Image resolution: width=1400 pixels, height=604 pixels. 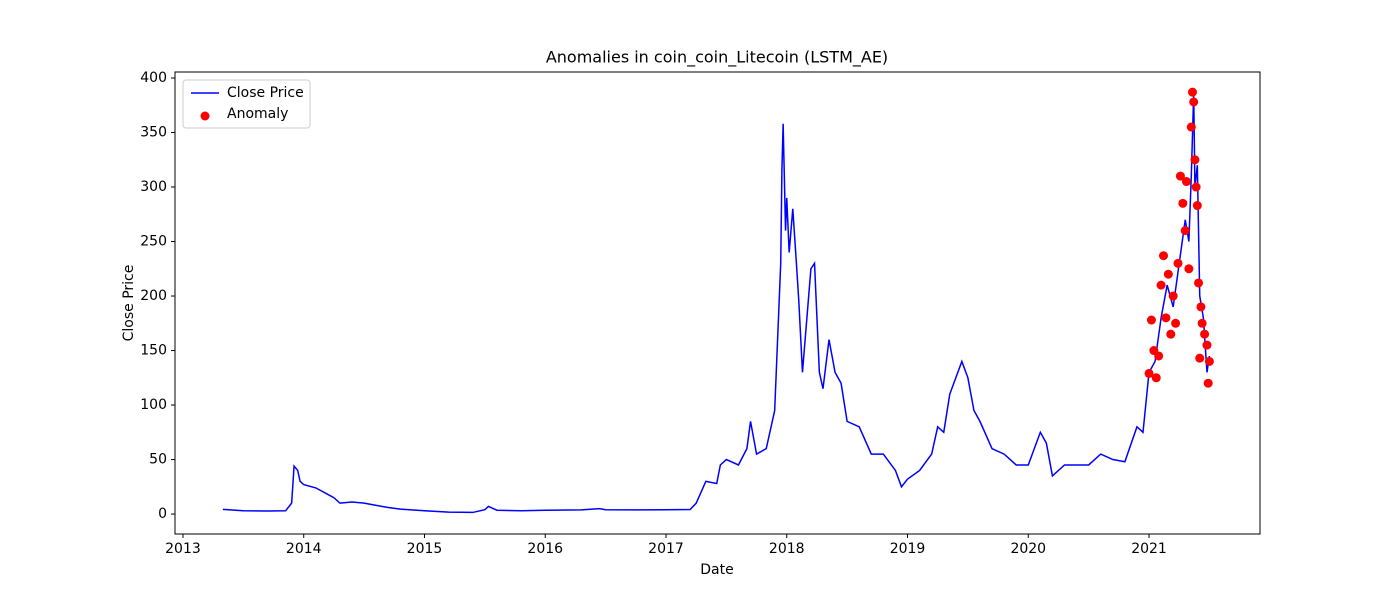 I want to click on y-tick-label: 250, so click(x=153, y=242).